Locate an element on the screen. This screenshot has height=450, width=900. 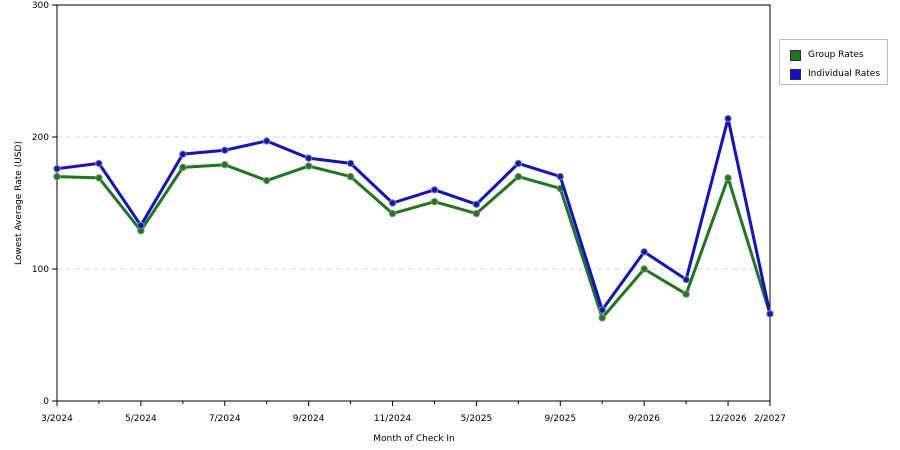
x-tick-label: 5/2024 is located at coordinates (141, 419).